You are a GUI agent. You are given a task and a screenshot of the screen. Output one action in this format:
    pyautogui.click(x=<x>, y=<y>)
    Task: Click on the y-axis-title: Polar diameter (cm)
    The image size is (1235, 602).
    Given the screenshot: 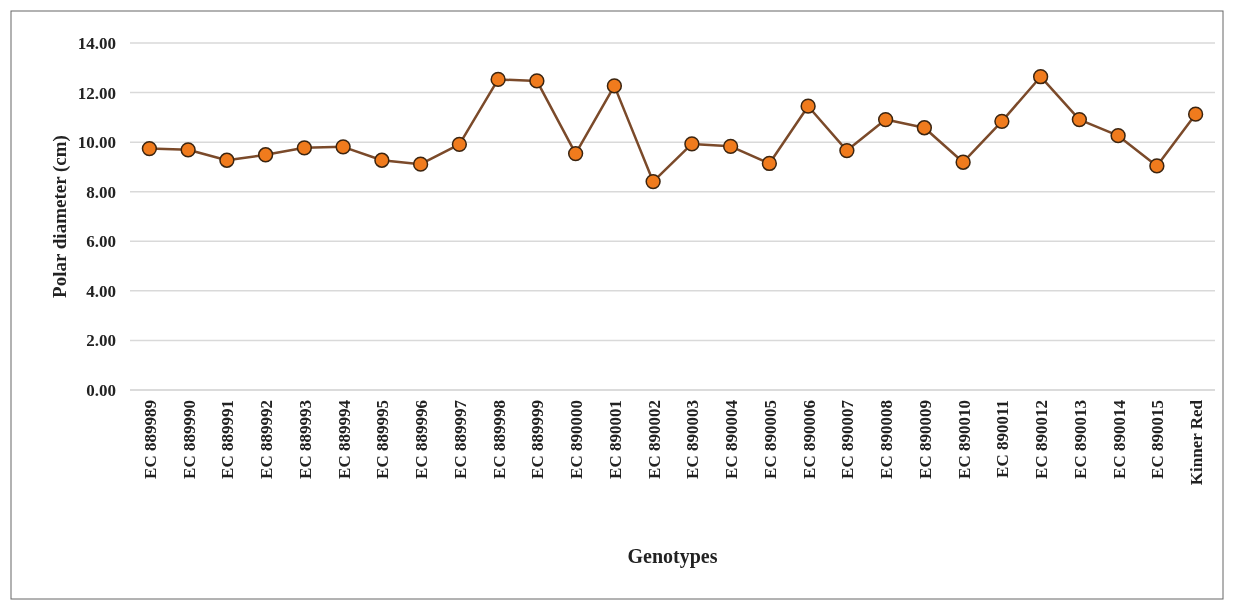 What is the action you would take?
    pyautogui.click(x=60, y=216)
    